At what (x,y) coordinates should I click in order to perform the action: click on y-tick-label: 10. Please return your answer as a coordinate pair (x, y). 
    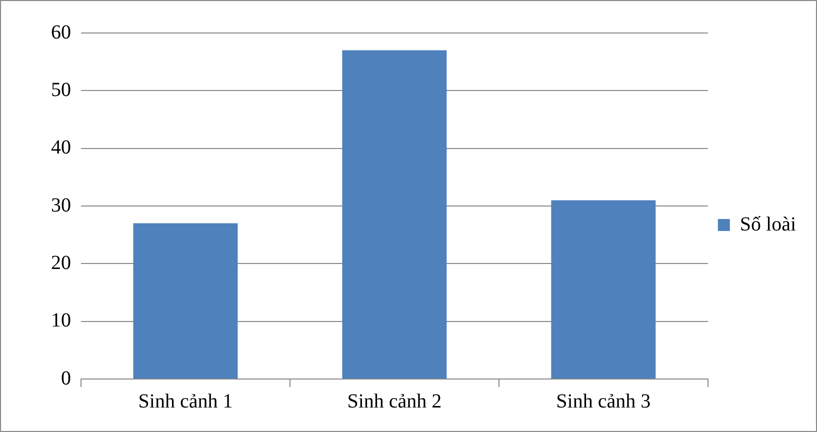
    Looking at the image, I should click on (61, 321).